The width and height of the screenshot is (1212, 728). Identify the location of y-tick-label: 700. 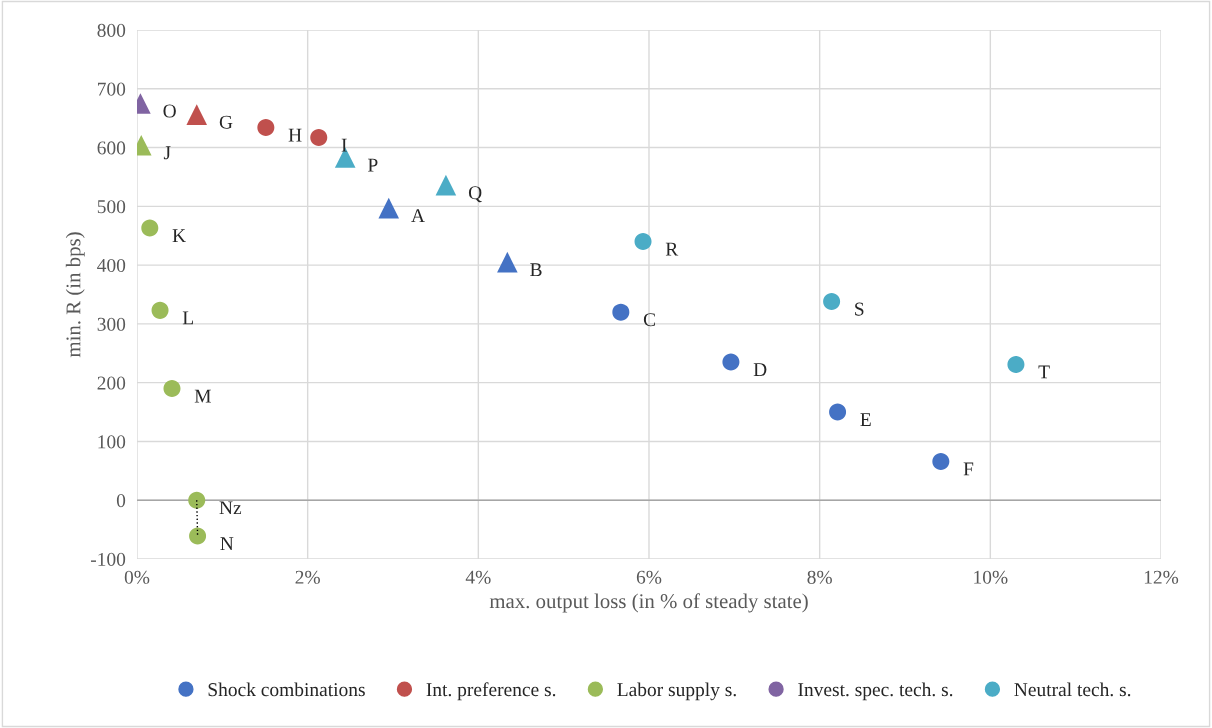
(112, 89).